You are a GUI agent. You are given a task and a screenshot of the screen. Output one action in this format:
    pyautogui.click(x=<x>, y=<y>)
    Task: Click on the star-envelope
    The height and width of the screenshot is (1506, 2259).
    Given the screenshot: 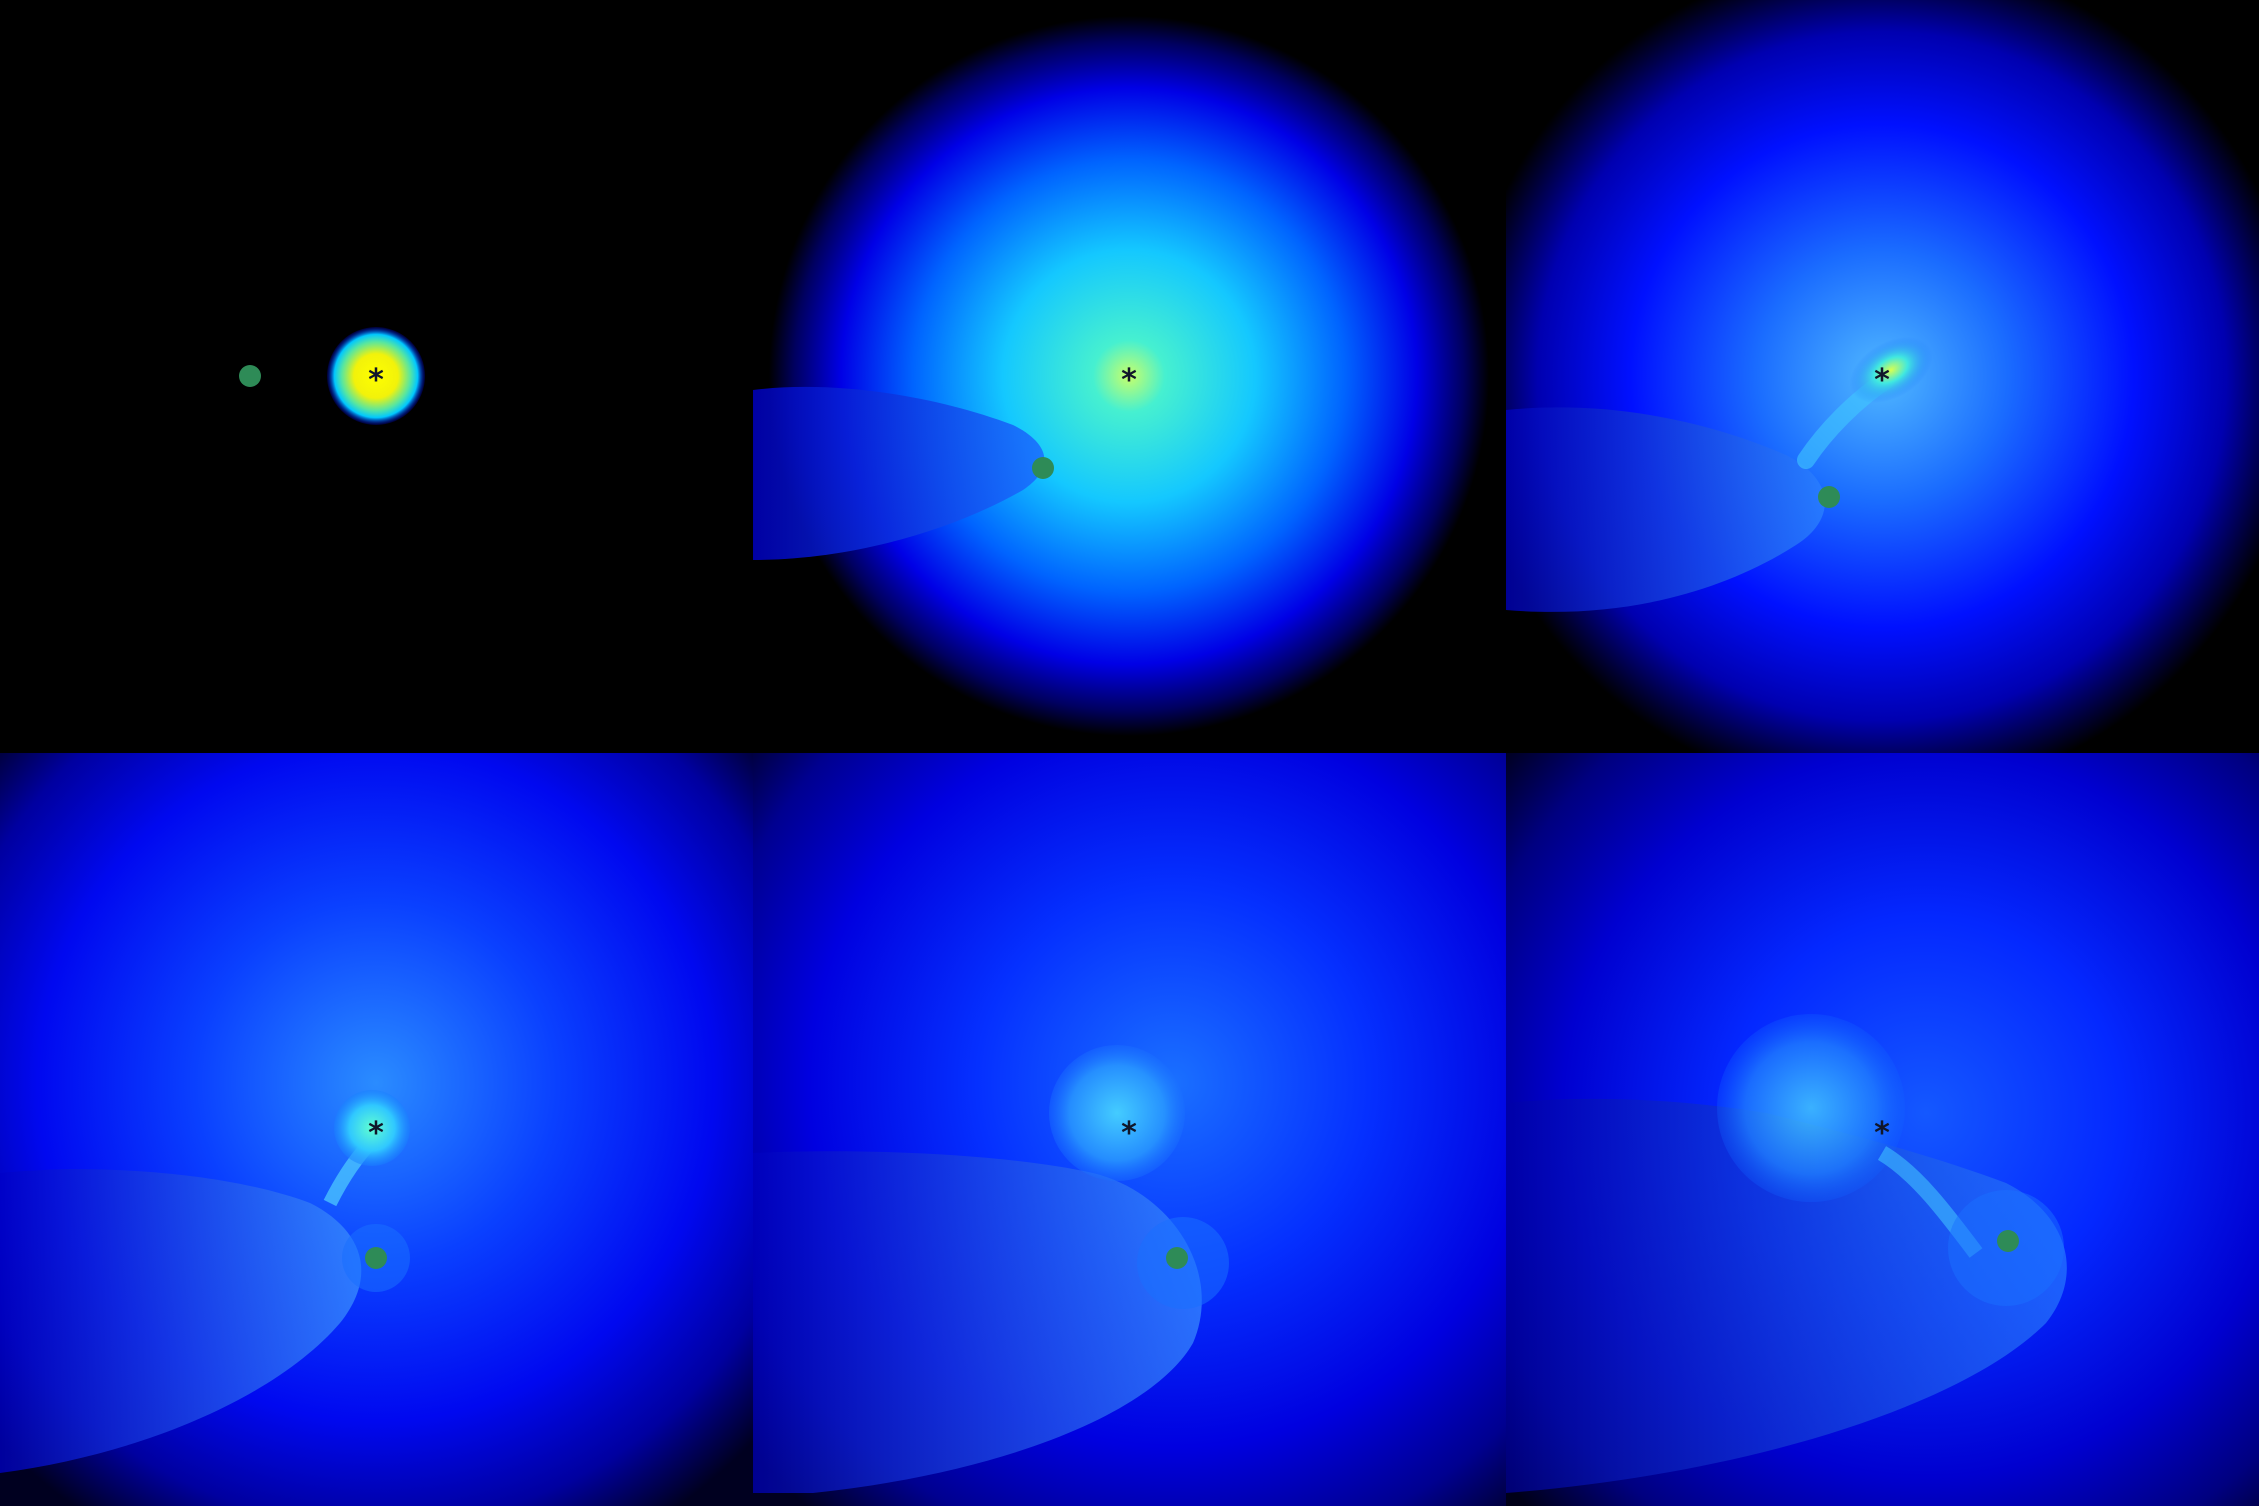 What is the action you would take?
    pyautogui.click(x=376, y=376)
    